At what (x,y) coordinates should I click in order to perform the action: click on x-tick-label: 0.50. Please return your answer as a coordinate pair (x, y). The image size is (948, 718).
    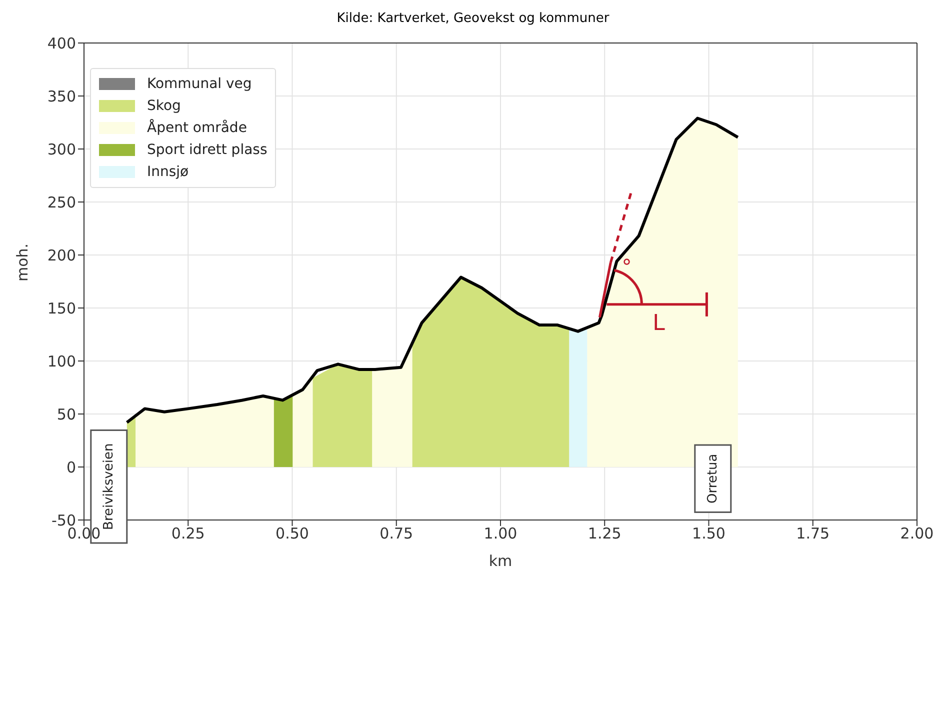
    Looking at the image, I should click on (292, 533).